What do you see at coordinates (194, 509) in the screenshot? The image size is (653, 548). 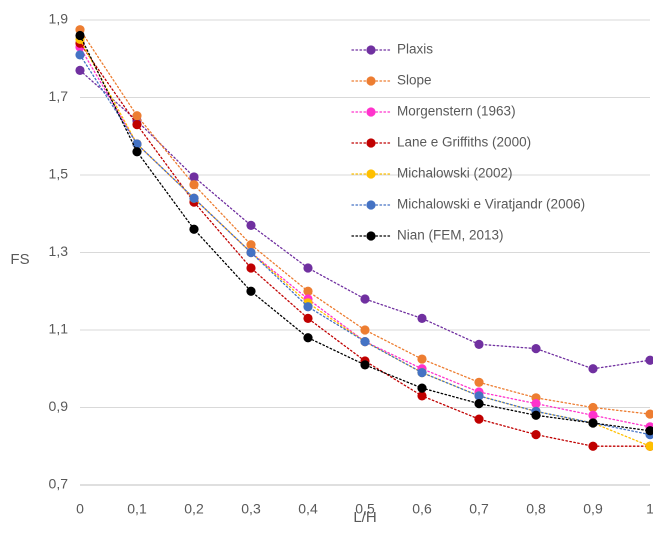 I see `x-tick-label: 0,2` at bounding box center [194, 509].